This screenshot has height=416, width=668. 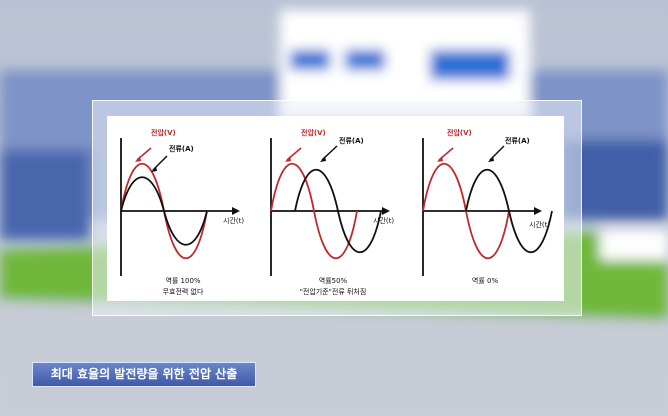 What do you see at coordinates (333, 208) in the screenshot?
I see `waveform-50: 전압(V) 전류(A) 시간(t) 역률50% "전압기준"전류 뒤처짐` at bounding box center [333, 208].